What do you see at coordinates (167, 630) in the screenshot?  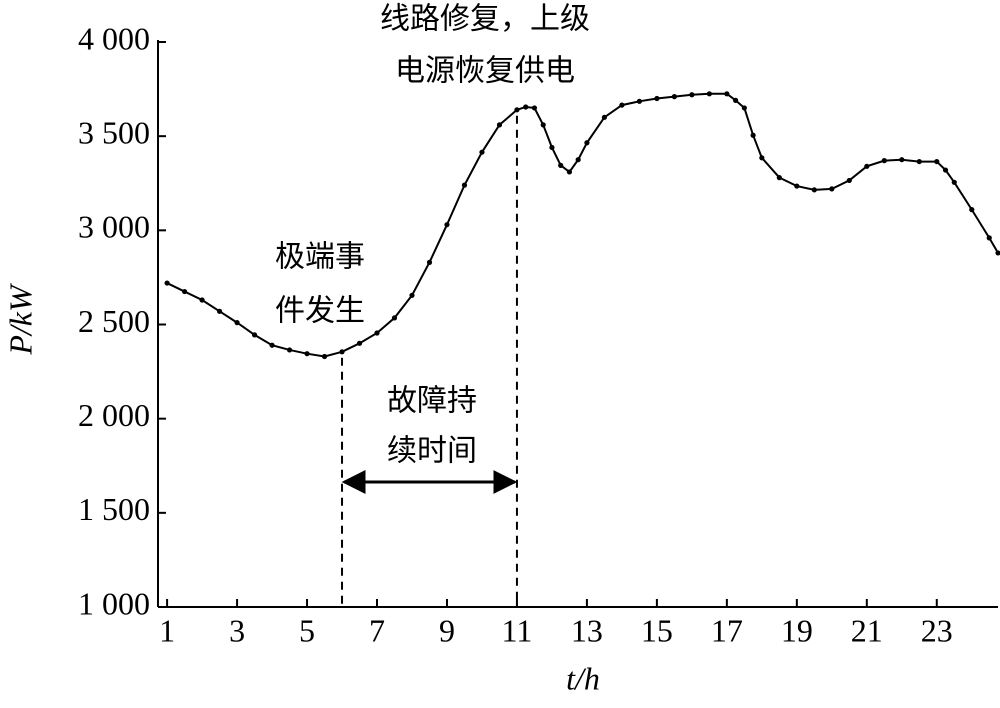 I see `x-tick-label: 1` at bounding box center [167, 630].